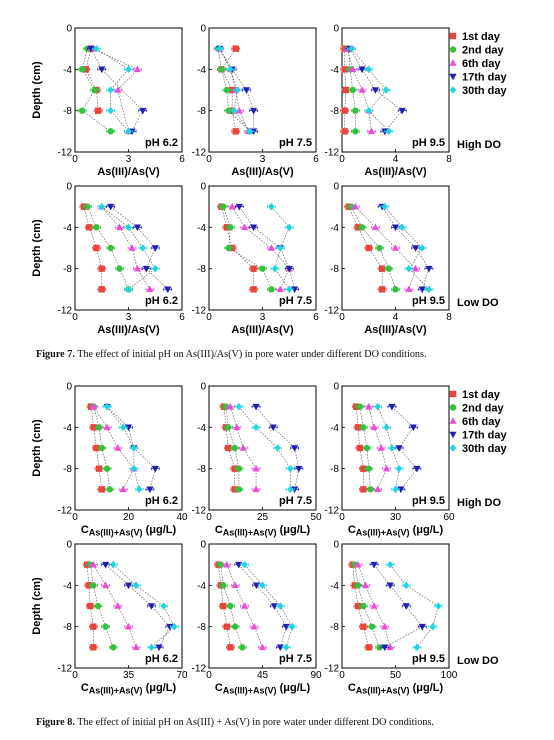  Describe the element at coordinates (396, 517) in the screenshot. I see `x-tick-label: 30` at that location.